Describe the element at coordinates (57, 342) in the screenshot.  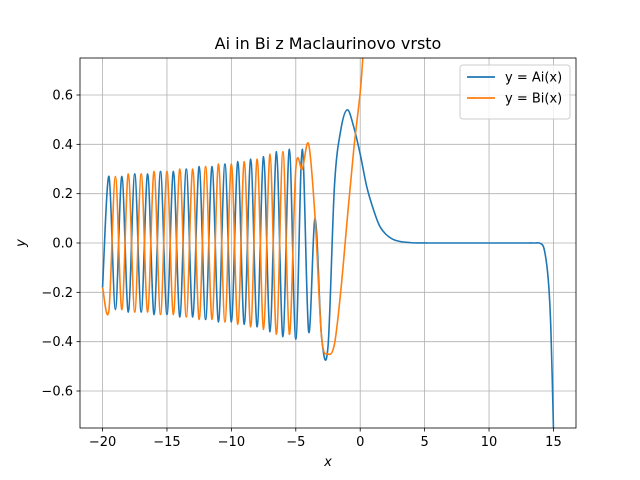
I see `y-tick-label: −0.4` at that location.